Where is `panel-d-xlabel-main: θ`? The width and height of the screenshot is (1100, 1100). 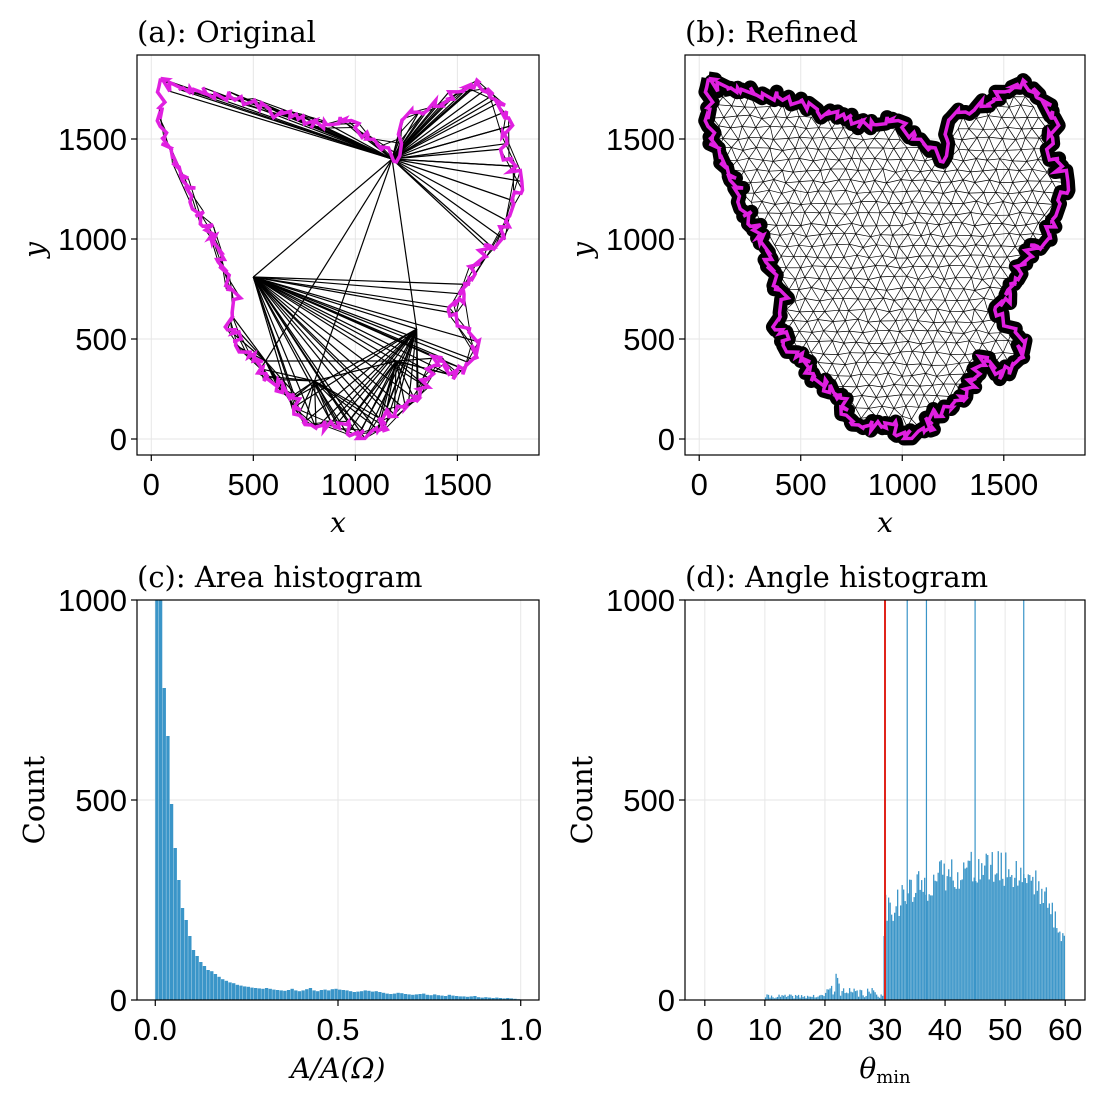 panel-d-xlabel-main: θ is located at coordinates (867, 1068).